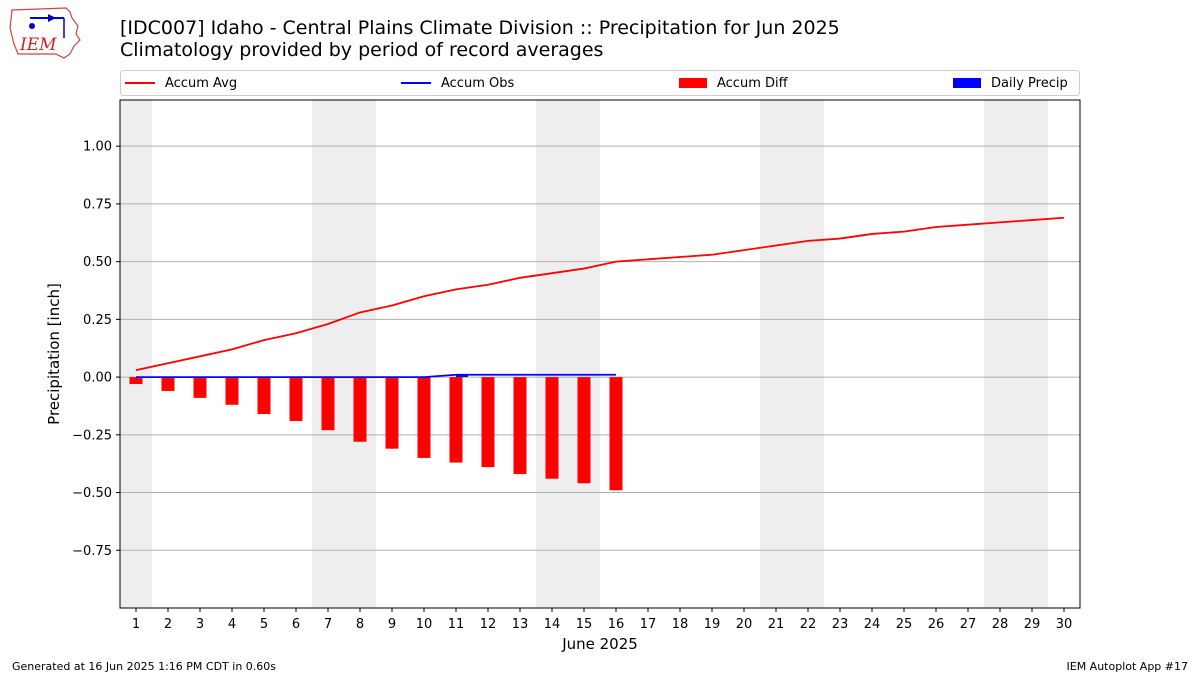 Image resolution: width=1200 pixels, height=675 pixels. Describe the element at coordinates (693, 83) in the screenshot. I see `legend-swatch-accum-diff` at that location.